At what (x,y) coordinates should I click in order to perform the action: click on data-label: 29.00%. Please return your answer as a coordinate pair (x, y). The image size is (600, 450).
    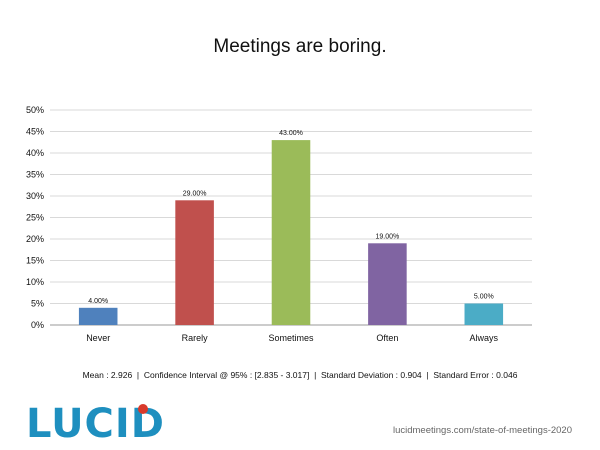
    Looking at the image, I should click on (195, 193).